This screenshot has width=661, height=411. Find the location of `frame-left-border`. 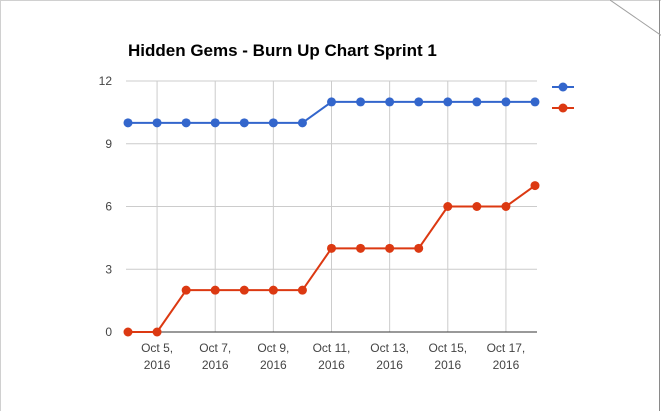

frame-left-border is located at coordinates (0, 205).